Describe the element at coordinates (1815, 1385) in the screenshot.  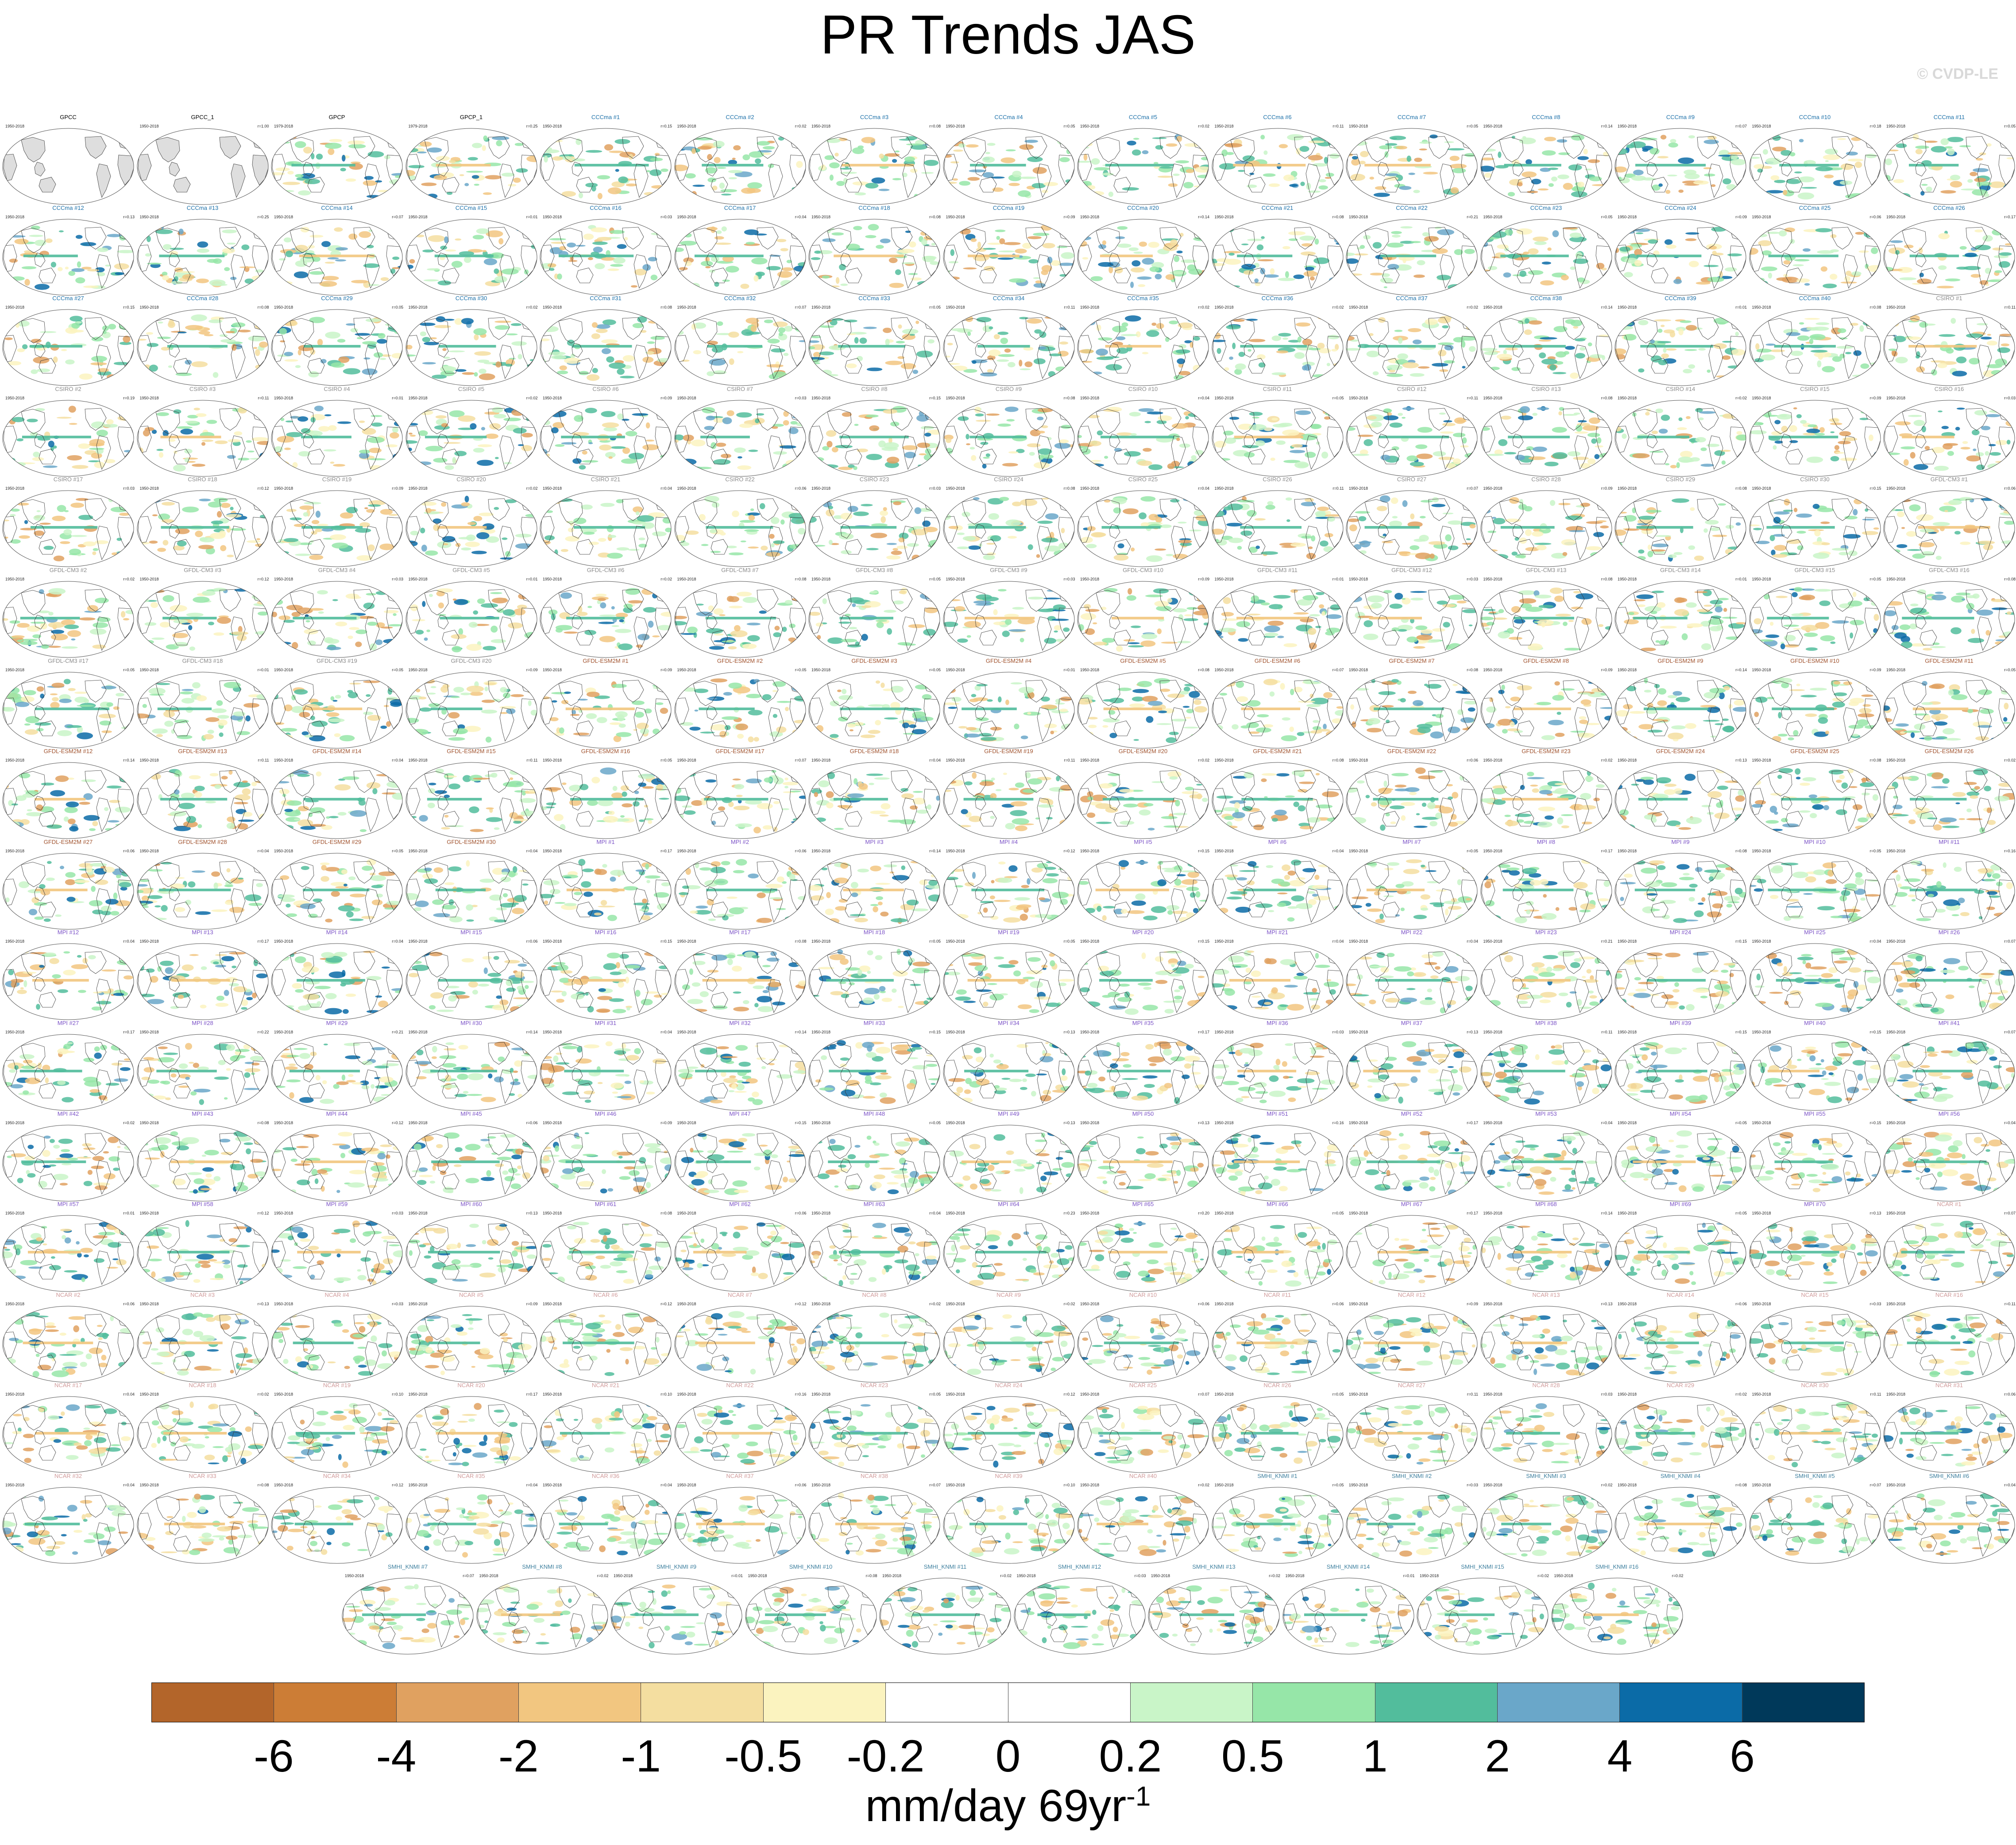
I see `panel-title: NCAR #30` at that location.